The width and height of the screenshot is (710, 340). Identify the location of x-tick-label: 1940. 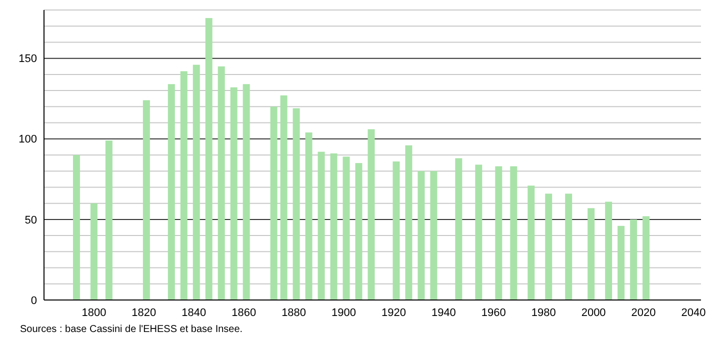
(443, 313).